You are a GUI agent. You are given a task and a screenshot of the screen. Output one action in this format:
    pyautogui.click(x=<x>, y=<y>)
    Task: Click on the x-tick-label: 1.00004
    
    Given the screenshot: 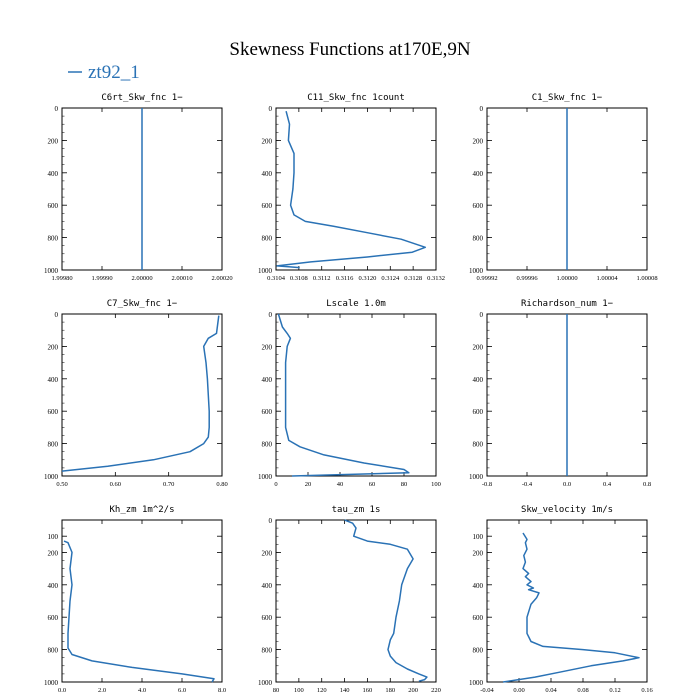 What is the action you would take?
    pyautogui.click(x=607, y=278)
    